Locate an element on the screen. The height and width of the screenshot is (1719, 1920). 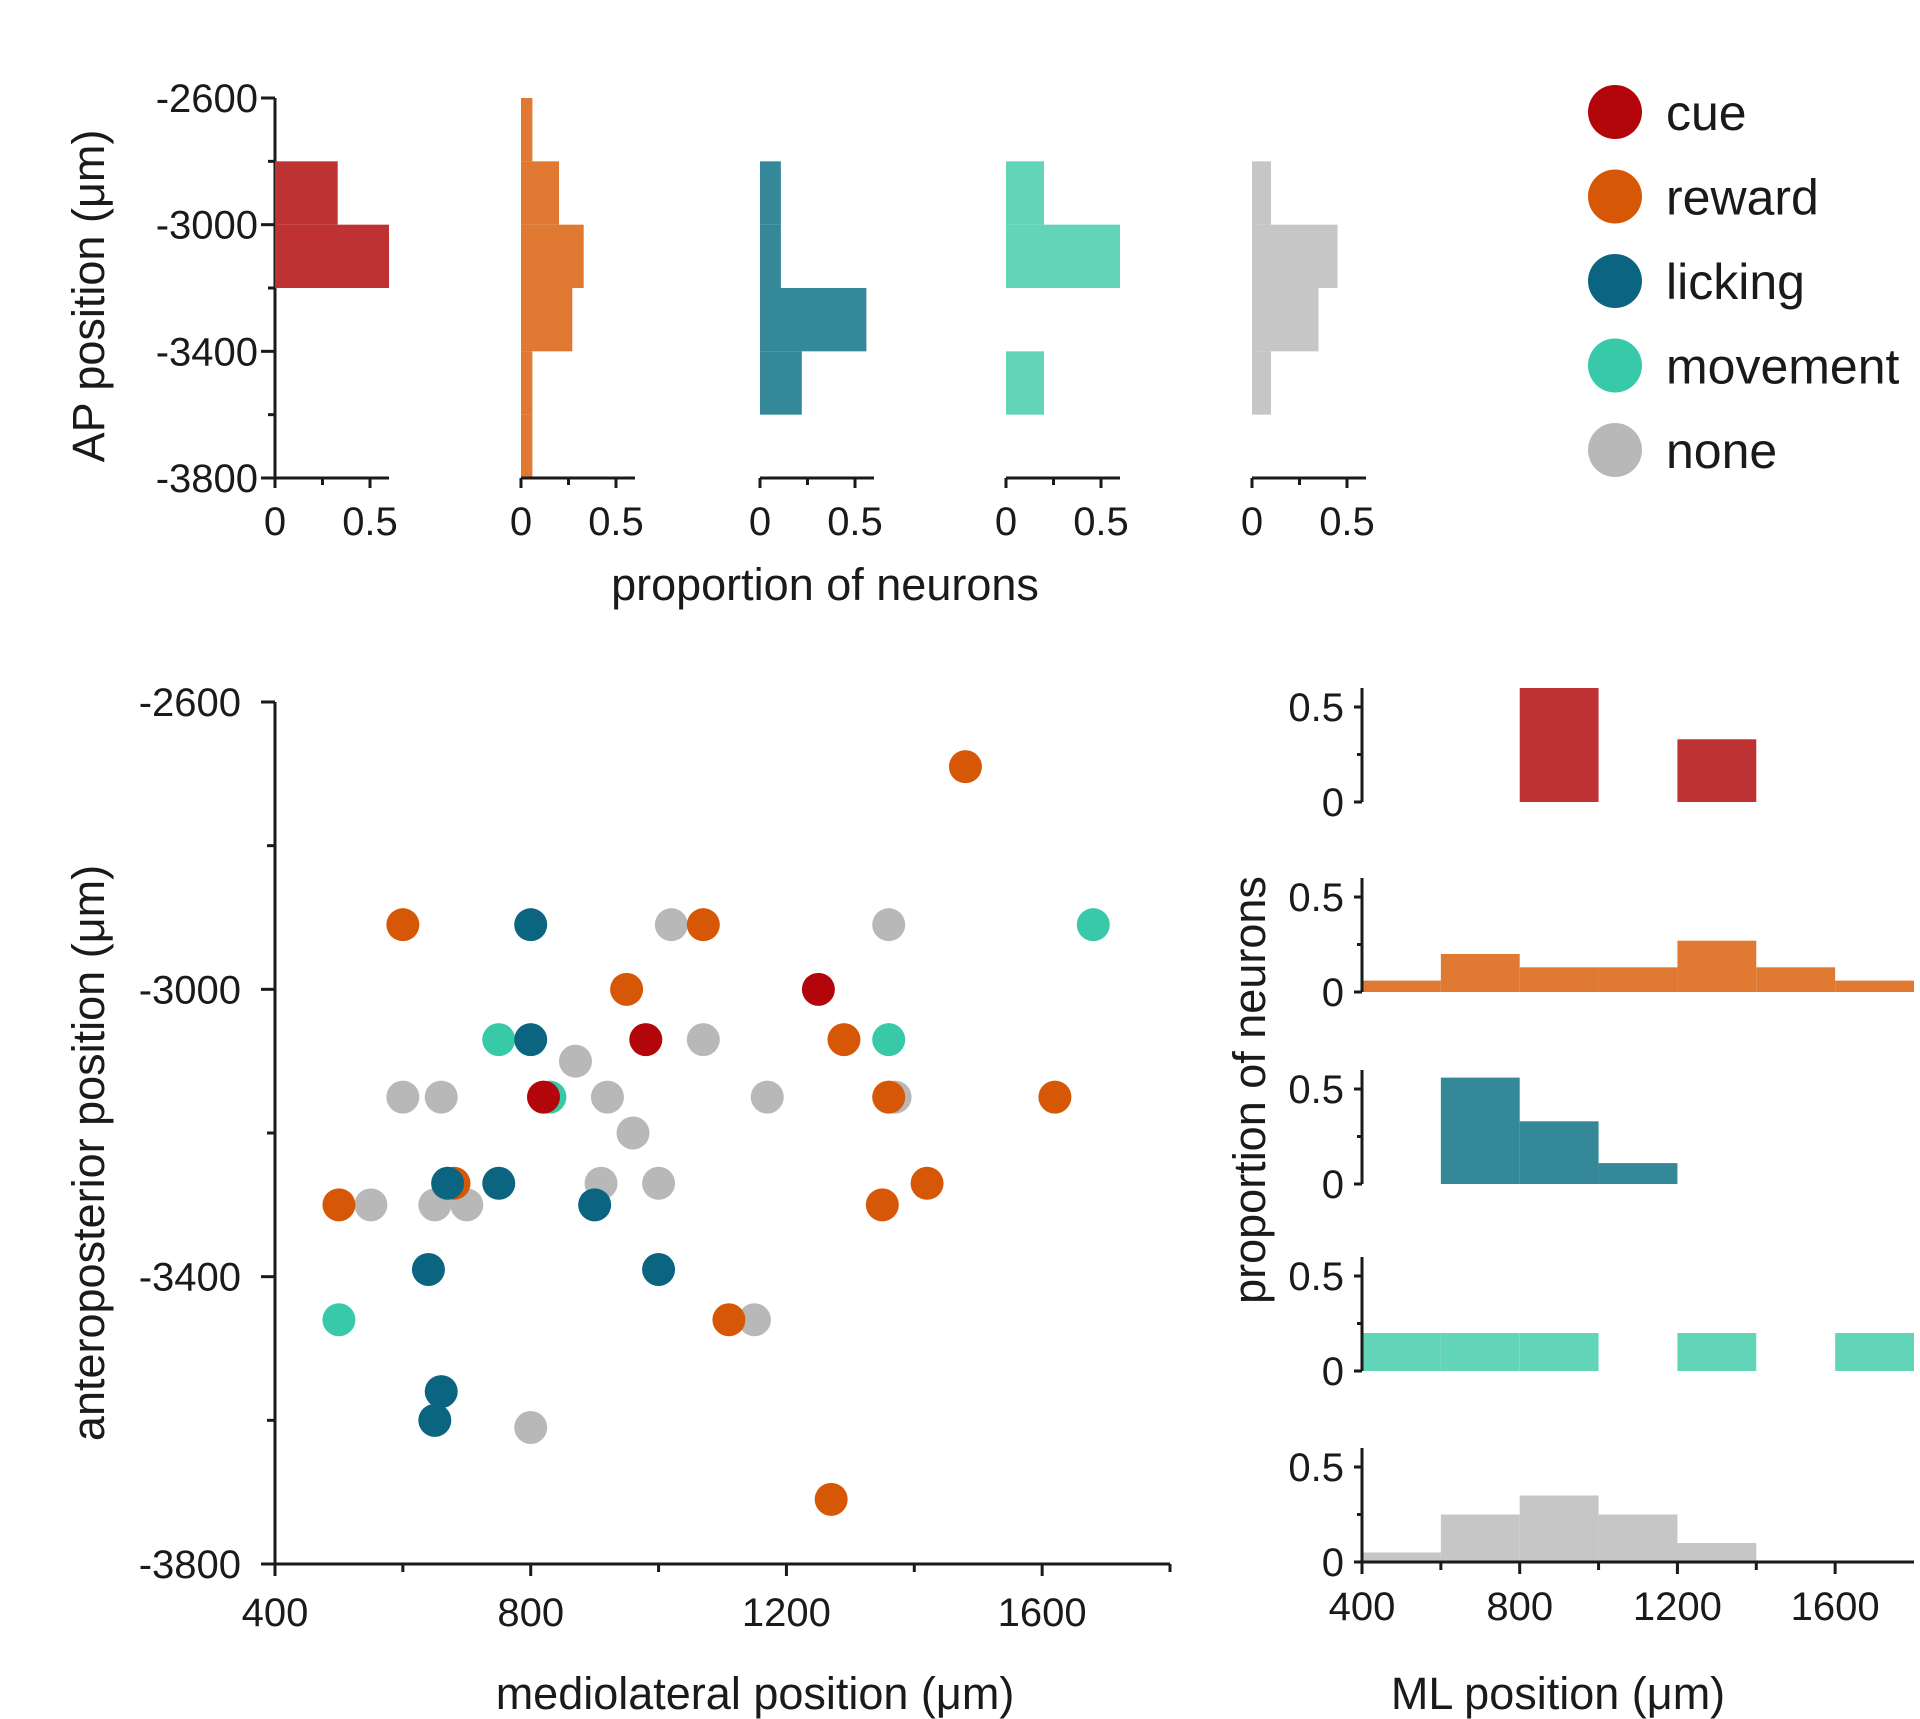
ml-x-tick-label: 800 is located at coordinates (1519, 1607).